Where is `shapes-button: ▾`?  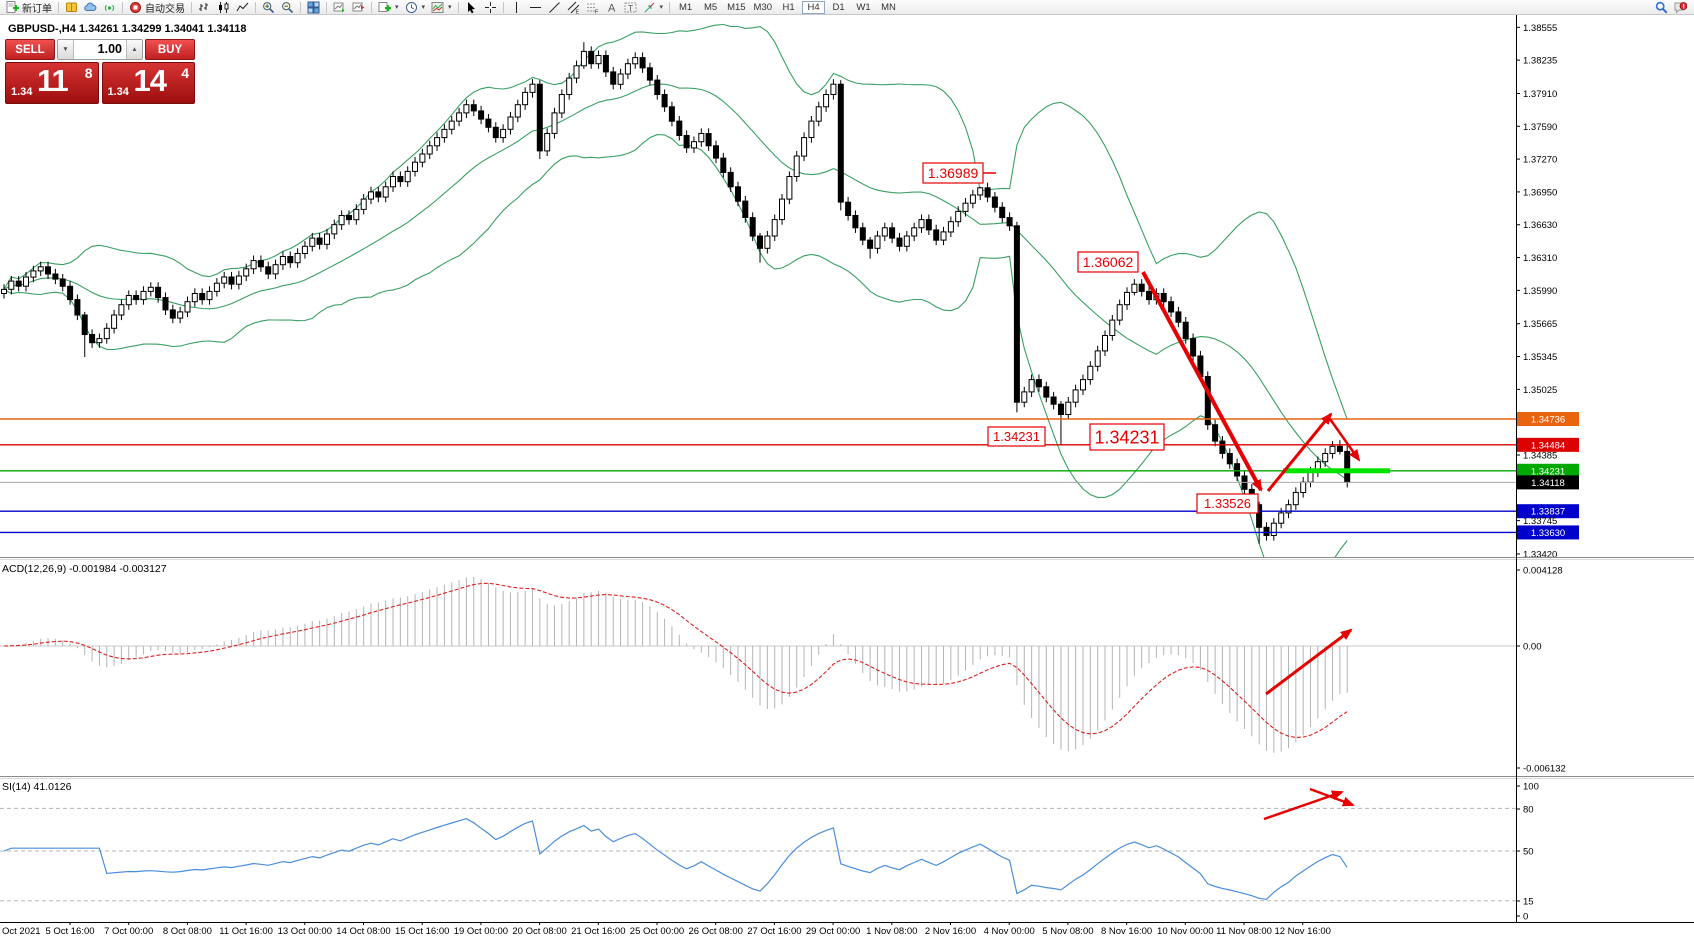 shapes-button: ▾ is located at coordinates (653, 7).